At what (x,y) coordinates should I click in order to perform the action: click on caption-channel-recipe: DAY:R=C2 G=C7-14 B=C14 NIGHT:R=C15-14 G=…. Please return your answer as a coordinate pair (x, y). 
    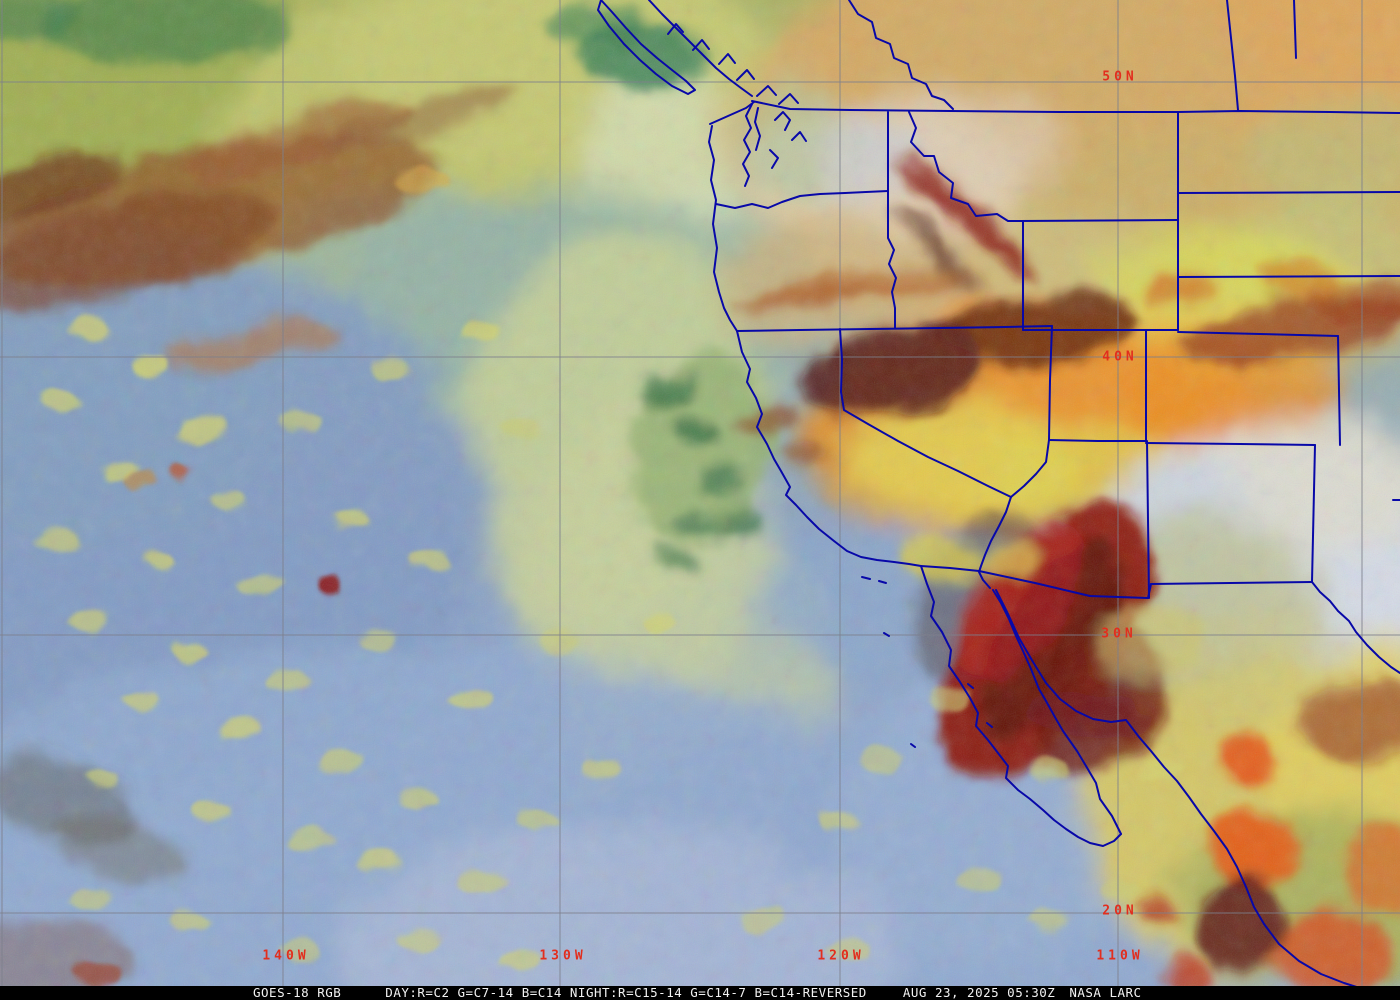
    Looking at the image, I should click on (626, 992).